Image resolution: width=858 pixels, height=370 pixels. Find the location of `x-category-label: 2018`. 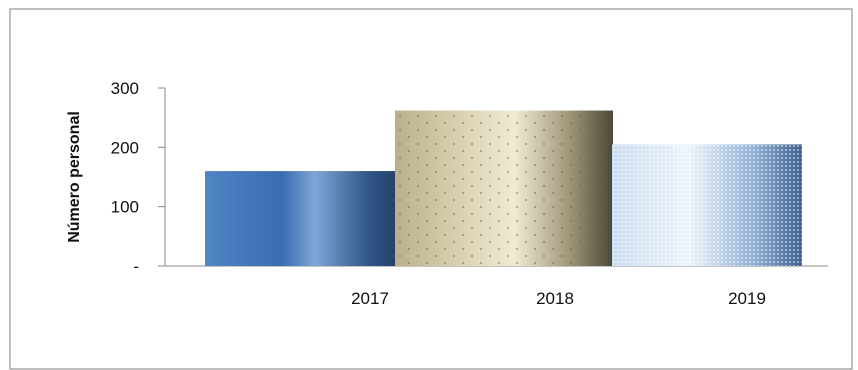

x-category-label: 2018 is located at coordinates (555, 298).